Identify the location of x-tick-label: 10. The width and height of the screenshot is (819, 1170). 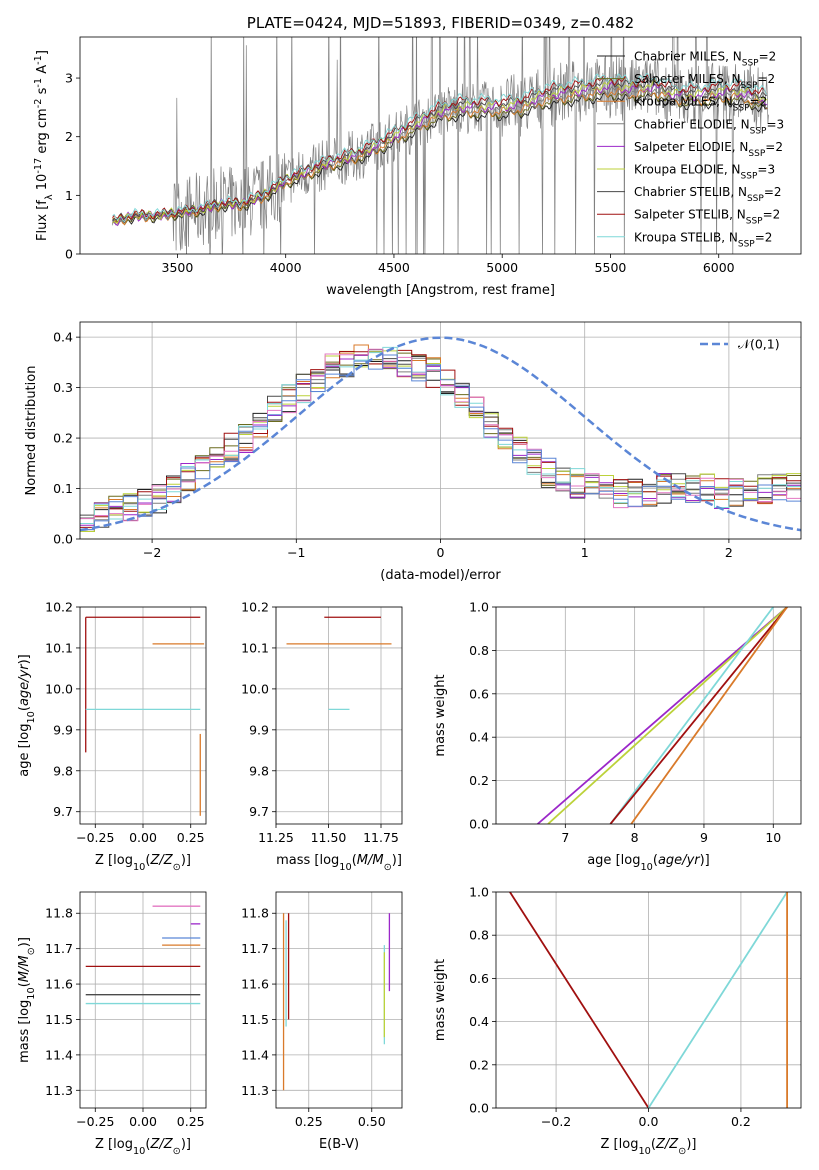
(773, 837).